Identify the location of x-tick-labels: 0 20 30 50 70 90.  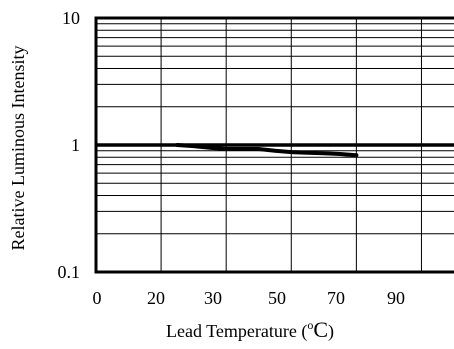
(249, 298).